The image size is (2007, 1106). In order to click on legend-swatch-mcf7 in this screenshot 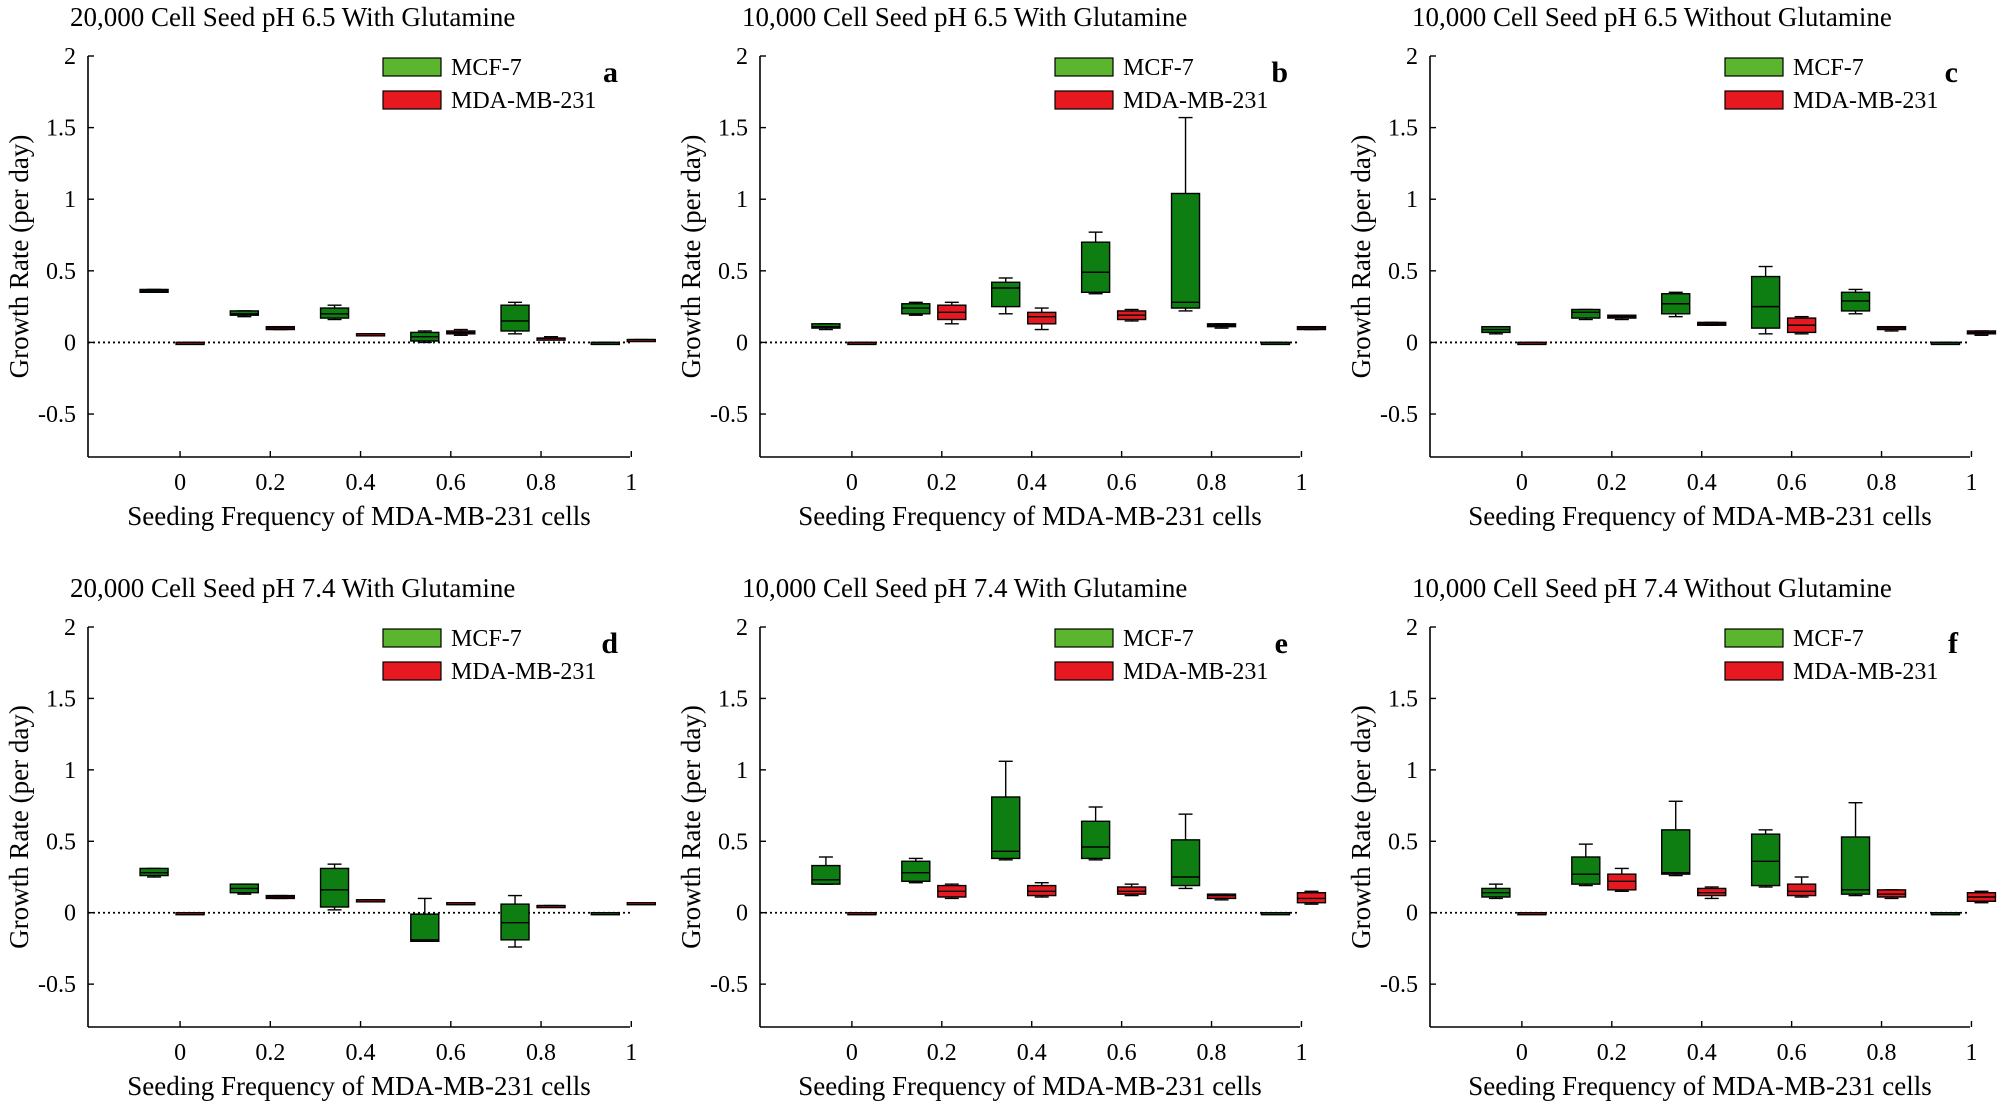, I will do `click(1084, 638)`.